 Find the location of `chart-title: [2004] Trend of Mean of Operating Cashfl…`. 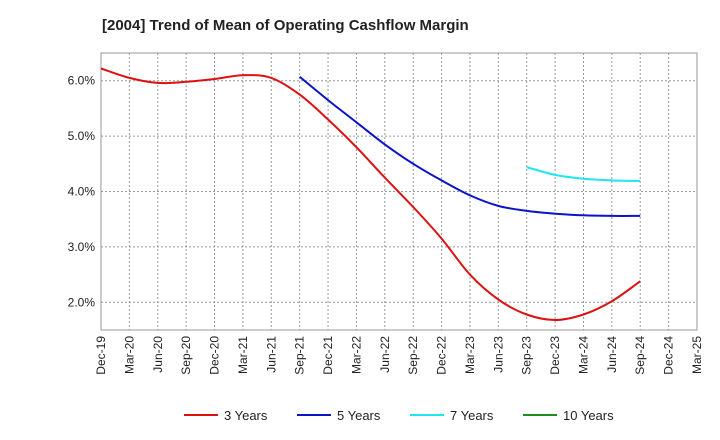

chart-title: [2004] Trend of Mean of Operating Cashfl… is located at coordinates (285, 25).